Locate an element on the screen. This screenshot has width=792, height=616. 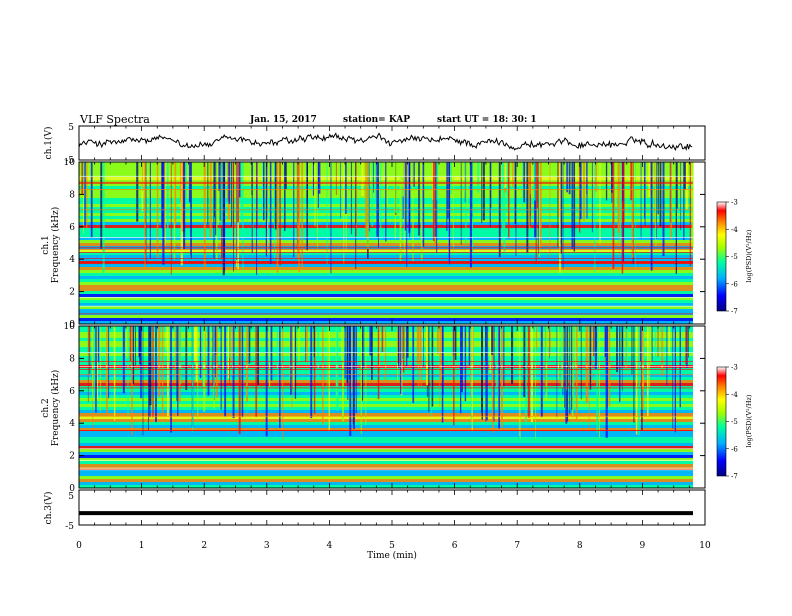
xtick-label: 8 is located at coordinates (580, 546).